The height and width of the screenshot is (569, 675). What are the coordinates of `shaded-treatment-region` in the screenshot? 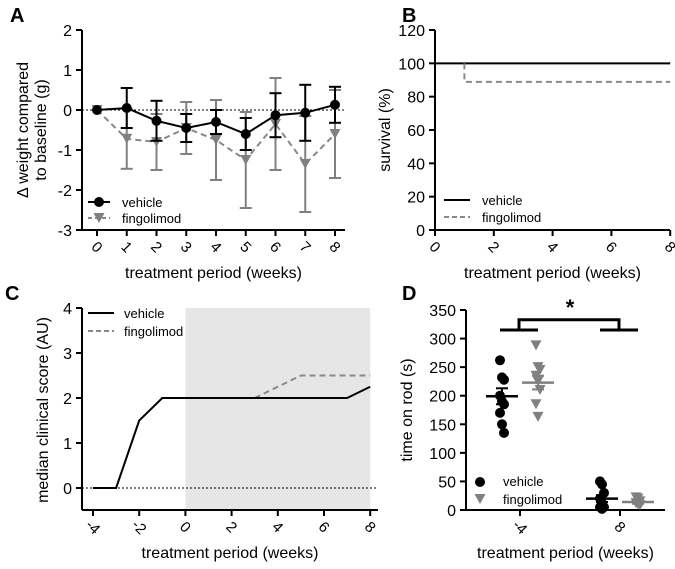 It's located at (278, 409).